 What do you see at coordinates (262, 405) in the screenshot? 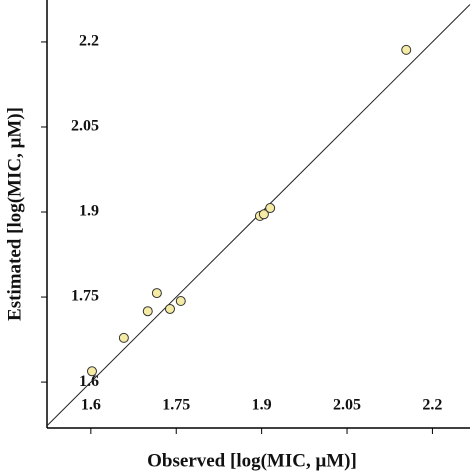
I see `x-tick-label: 1.9` at bounding box center [262, 405].